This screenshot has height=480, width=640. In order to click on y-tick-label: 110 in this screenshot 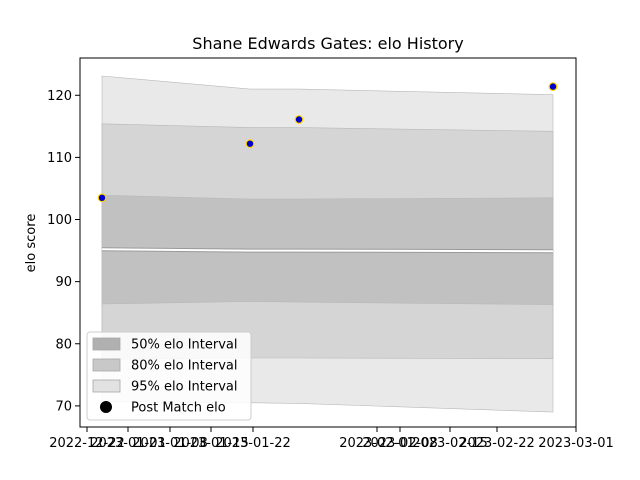, I will do `click(59, 158)`.